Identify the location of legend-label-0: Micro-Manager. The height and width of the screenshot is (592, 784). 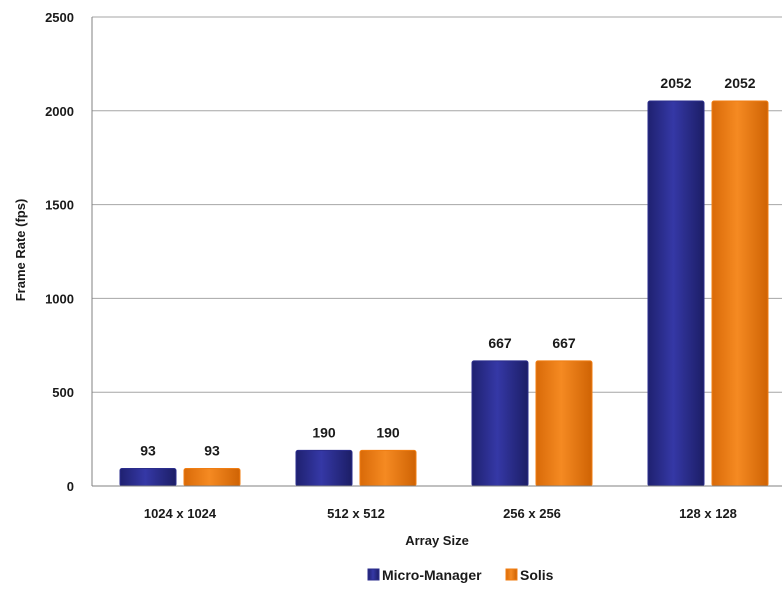
(432, 575).